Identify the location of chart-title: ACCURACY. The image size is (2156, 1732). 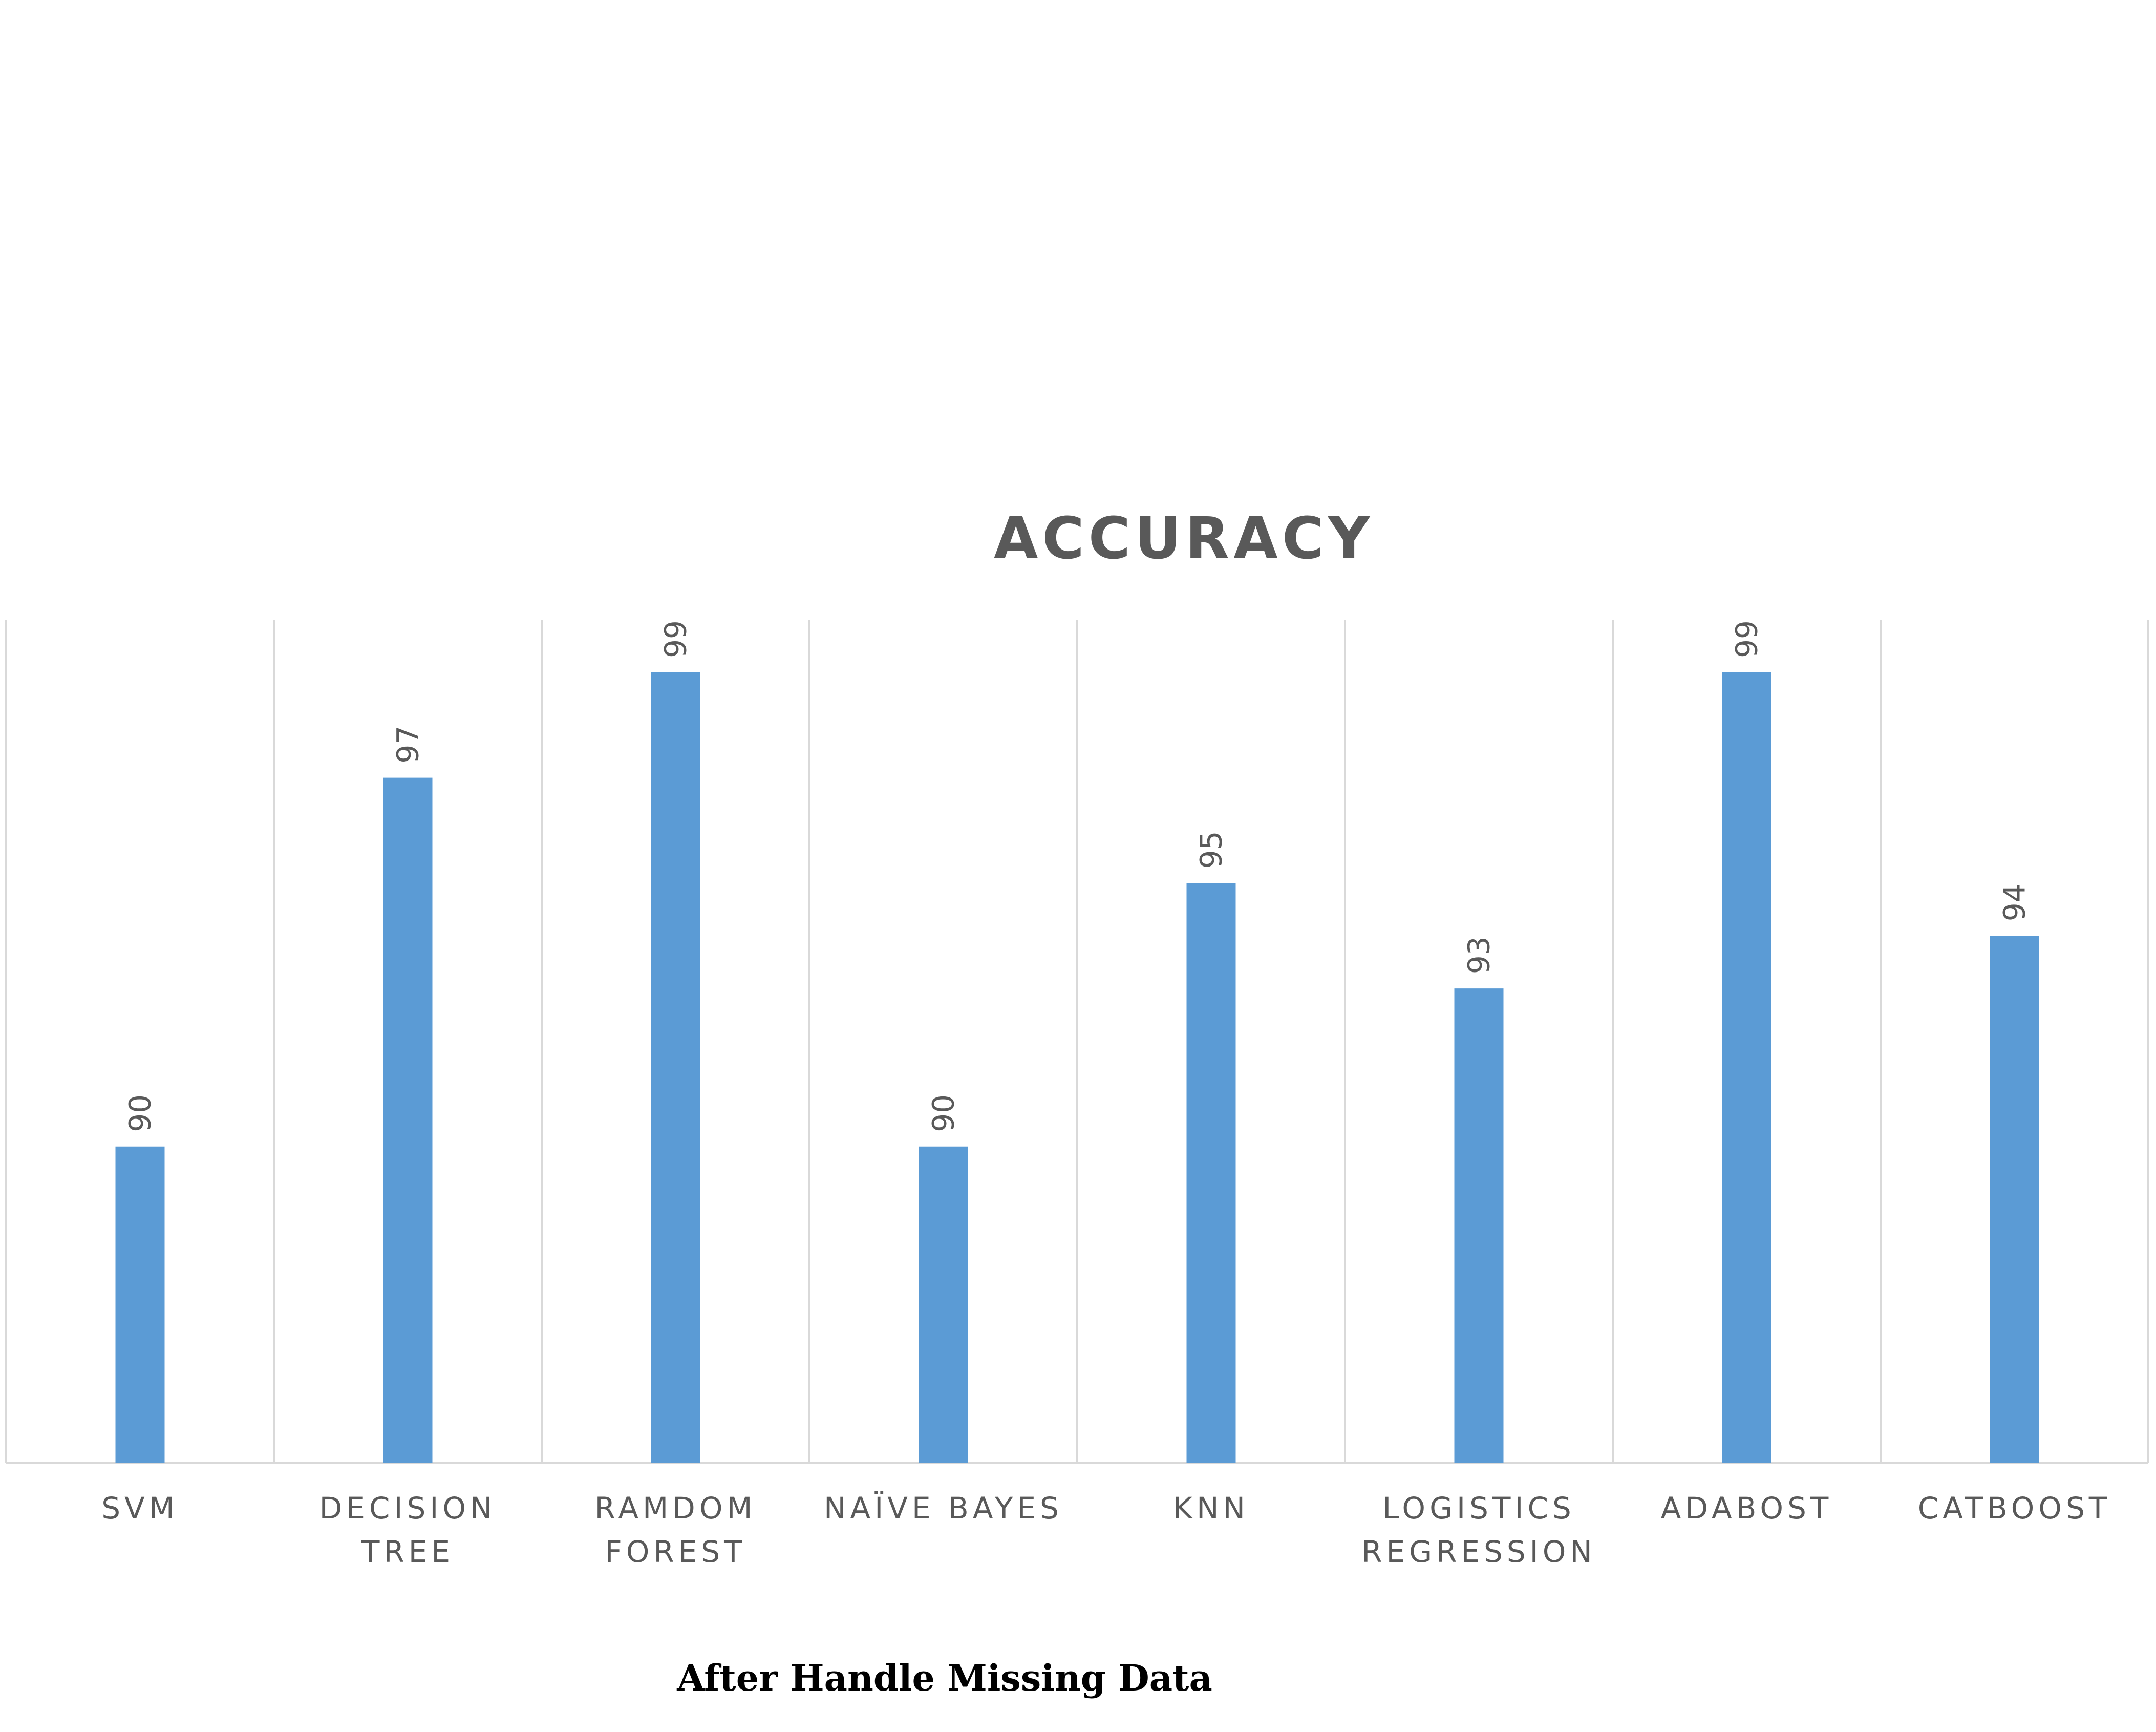
(1184, 538).